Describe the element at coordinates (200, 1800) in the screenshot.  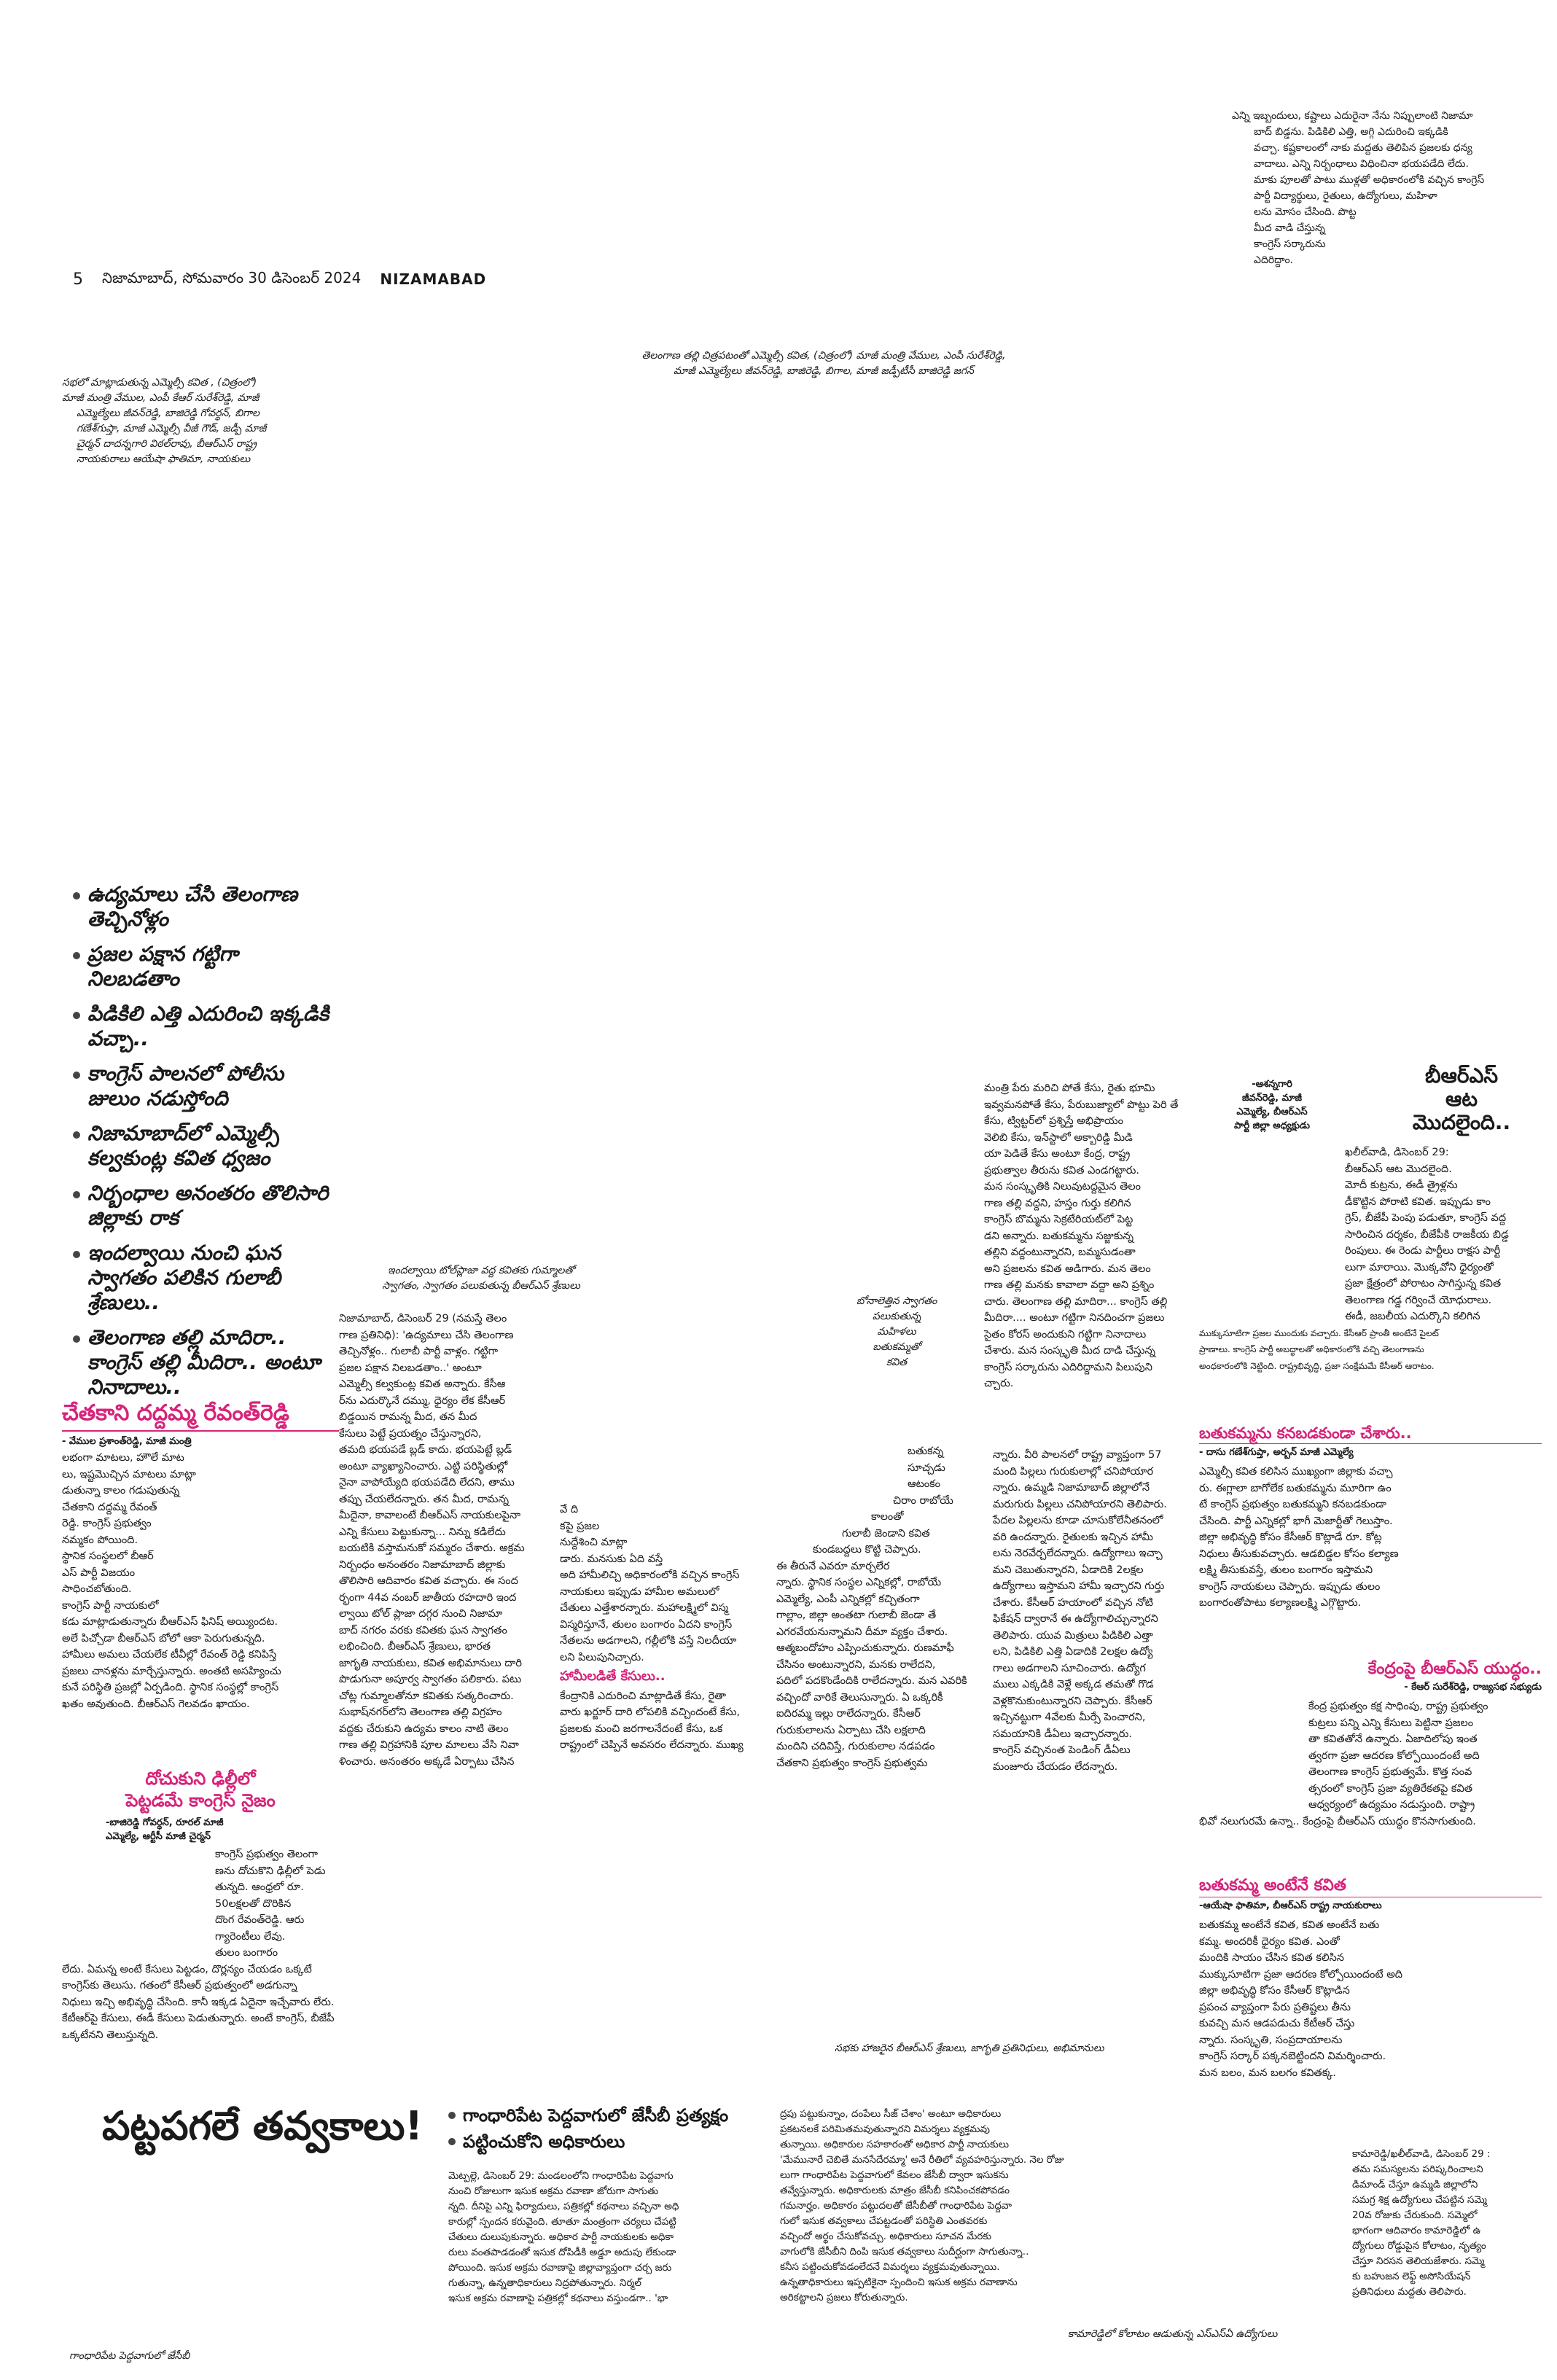
I see `headline-line: పెట్టడమే కాంగ్రెస్ నైజం` at that location.